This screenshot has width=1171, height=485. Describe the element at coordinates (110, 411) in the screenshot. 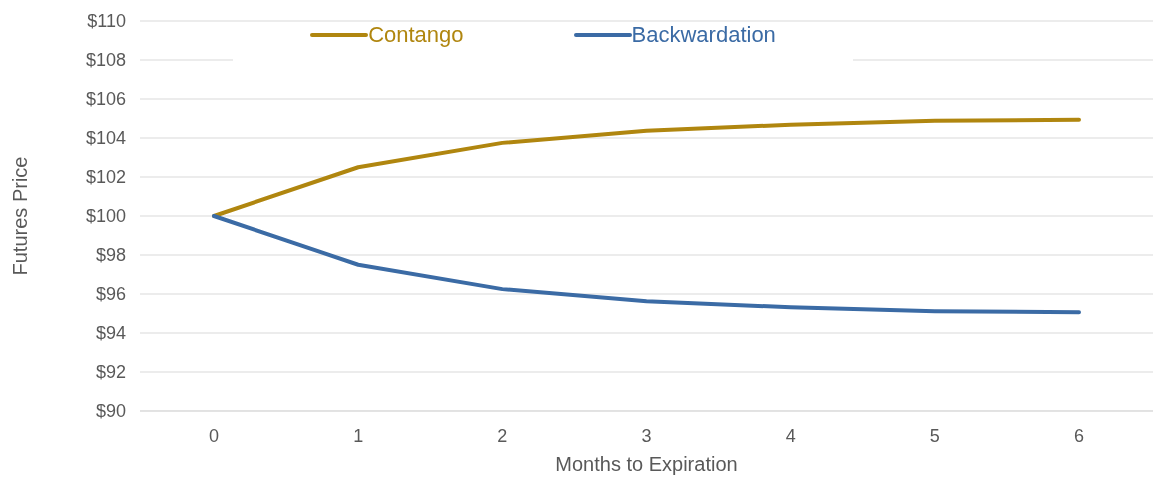

I see `y-tick-label: $90` at that location.